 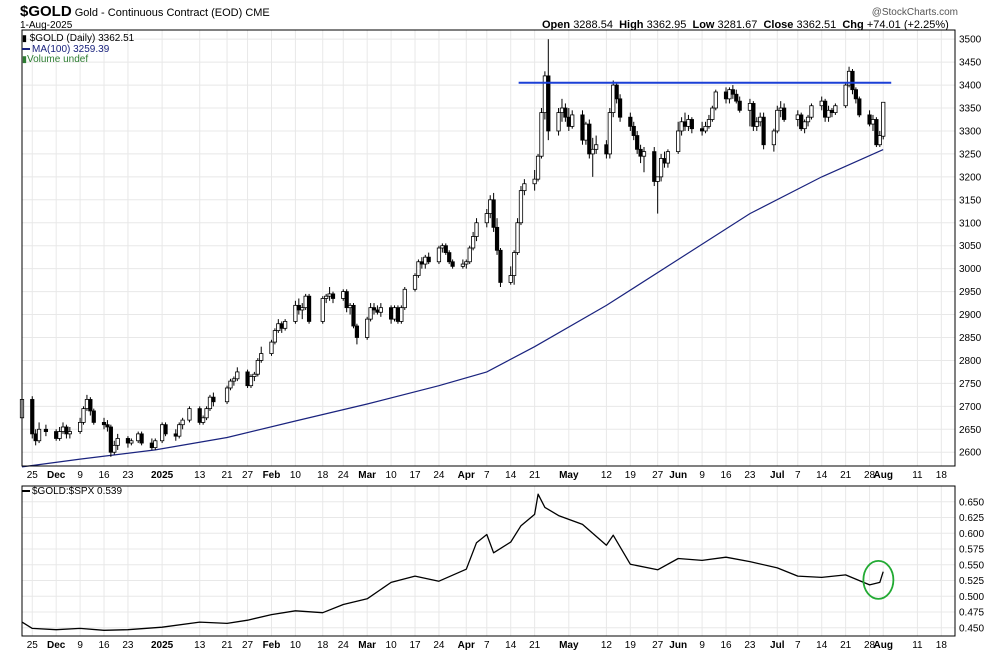 I want to click on ratio-xtick-label: Apr, so click(x=466, y=645).